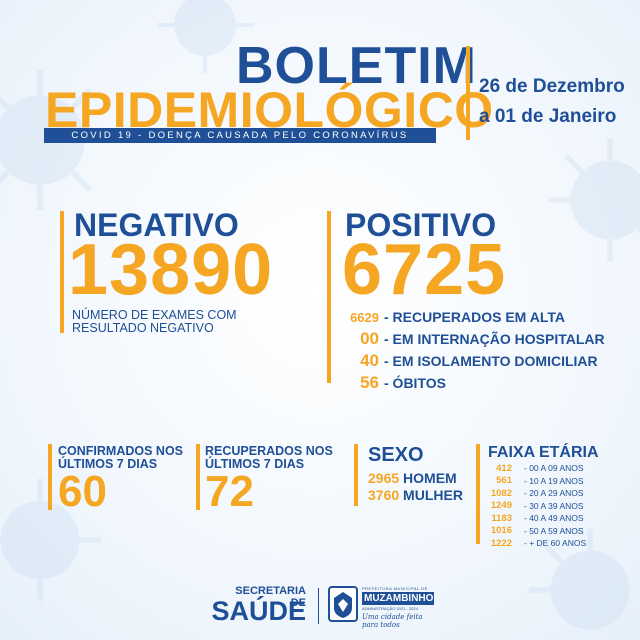 The height and width of the screenshot is (640, 640). Describe the element at coordinates (198, 477) in the screenshot. I see `recuperados-bar` at that location.